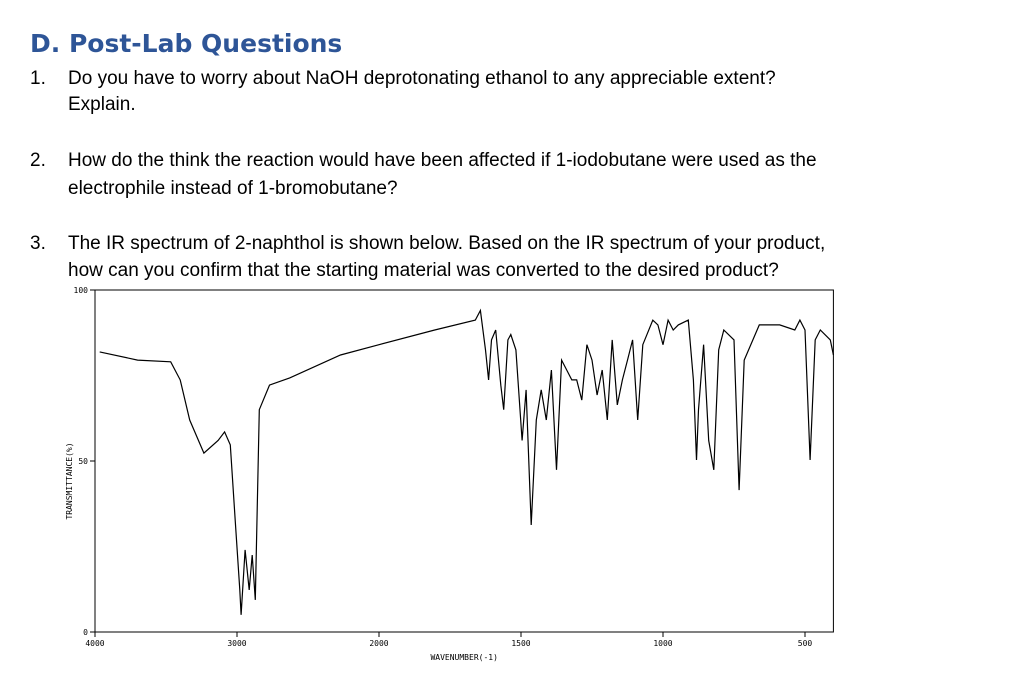 The height and width of the screenshot is (687, 1024). I want to click on x-tick-label: 2000, so click(378, 643).